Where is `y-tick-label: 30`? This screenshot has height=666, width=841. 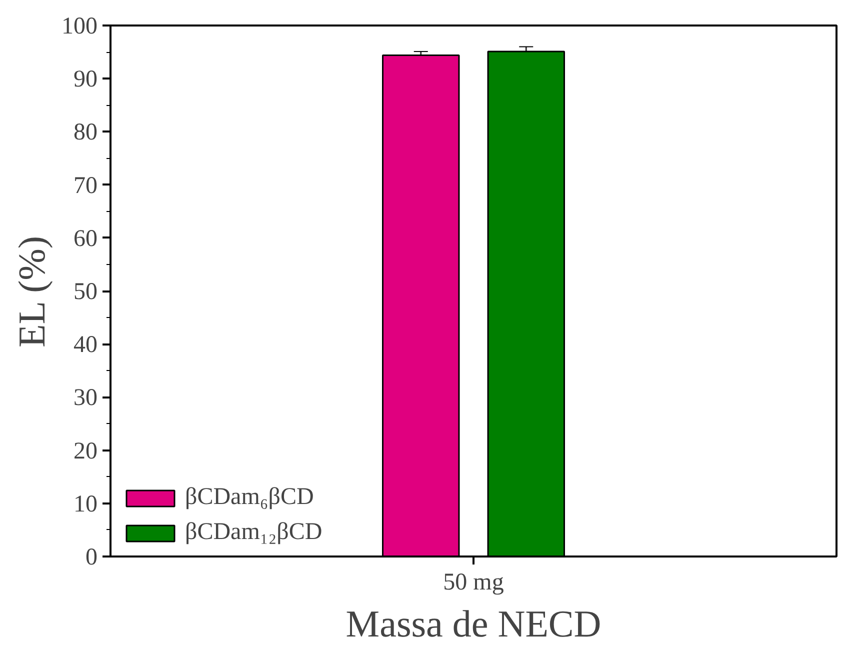
y-tick-label: 30 is located at coordinates (86, 398).